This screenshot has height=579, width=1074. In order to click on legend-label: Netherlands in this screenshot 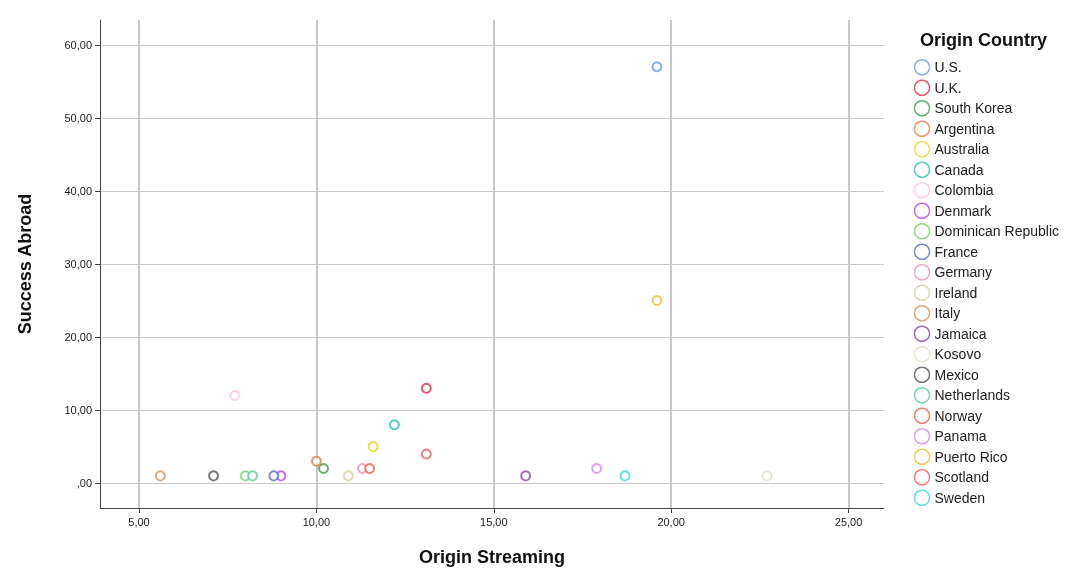, I will do `click(972, 395)`.